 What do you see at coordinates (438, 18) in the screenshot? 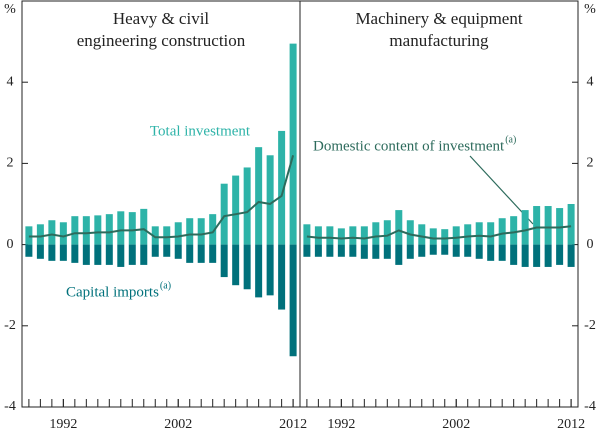
I see `panel-title: Machinery & equipment` at bounding box center [438, 18].